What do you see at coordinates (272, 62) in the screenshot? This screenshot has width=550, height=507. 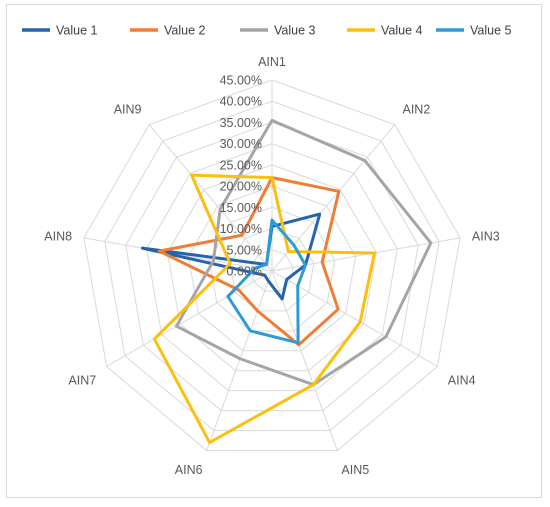 I see `axis-label-ain1: AIN1` at bounding box center [272, 62].